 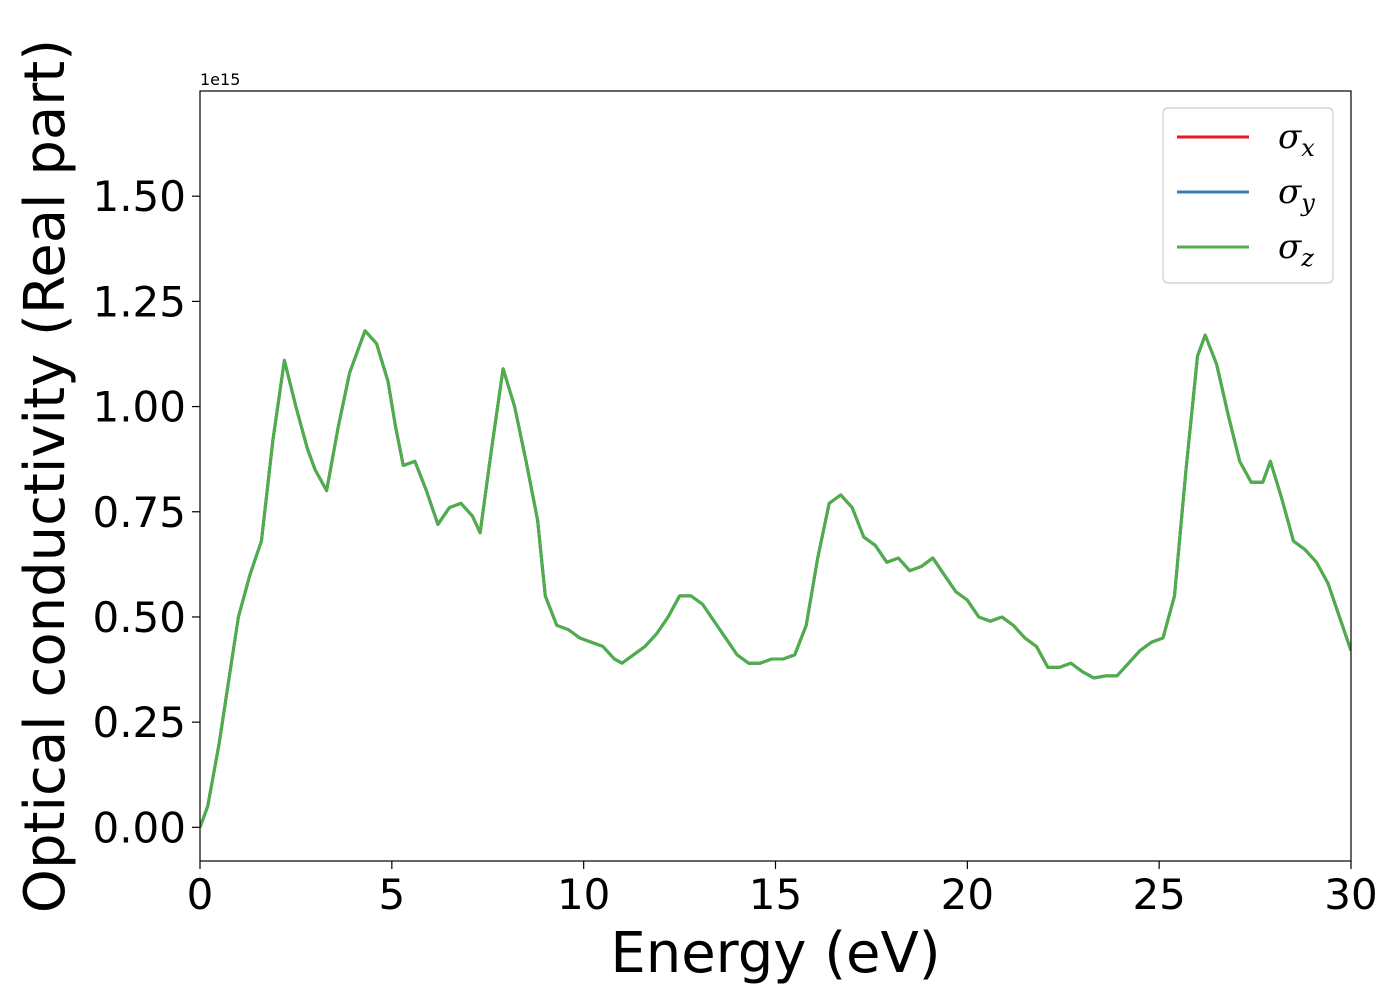 I want to click on y-tick-label: 1.25, so click(x=139, y=301).